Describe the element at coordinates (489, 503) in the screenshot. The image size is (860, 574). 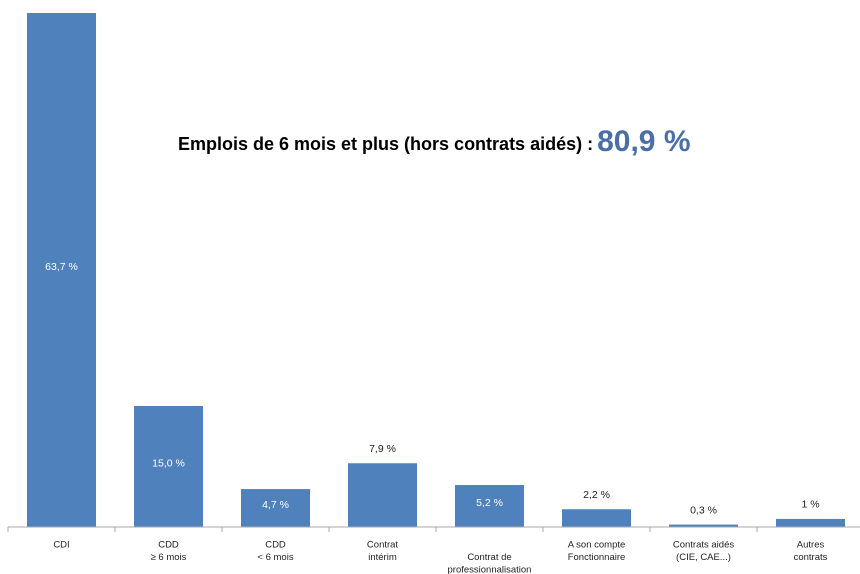
I see `value-label: 5,2 %` at that location.